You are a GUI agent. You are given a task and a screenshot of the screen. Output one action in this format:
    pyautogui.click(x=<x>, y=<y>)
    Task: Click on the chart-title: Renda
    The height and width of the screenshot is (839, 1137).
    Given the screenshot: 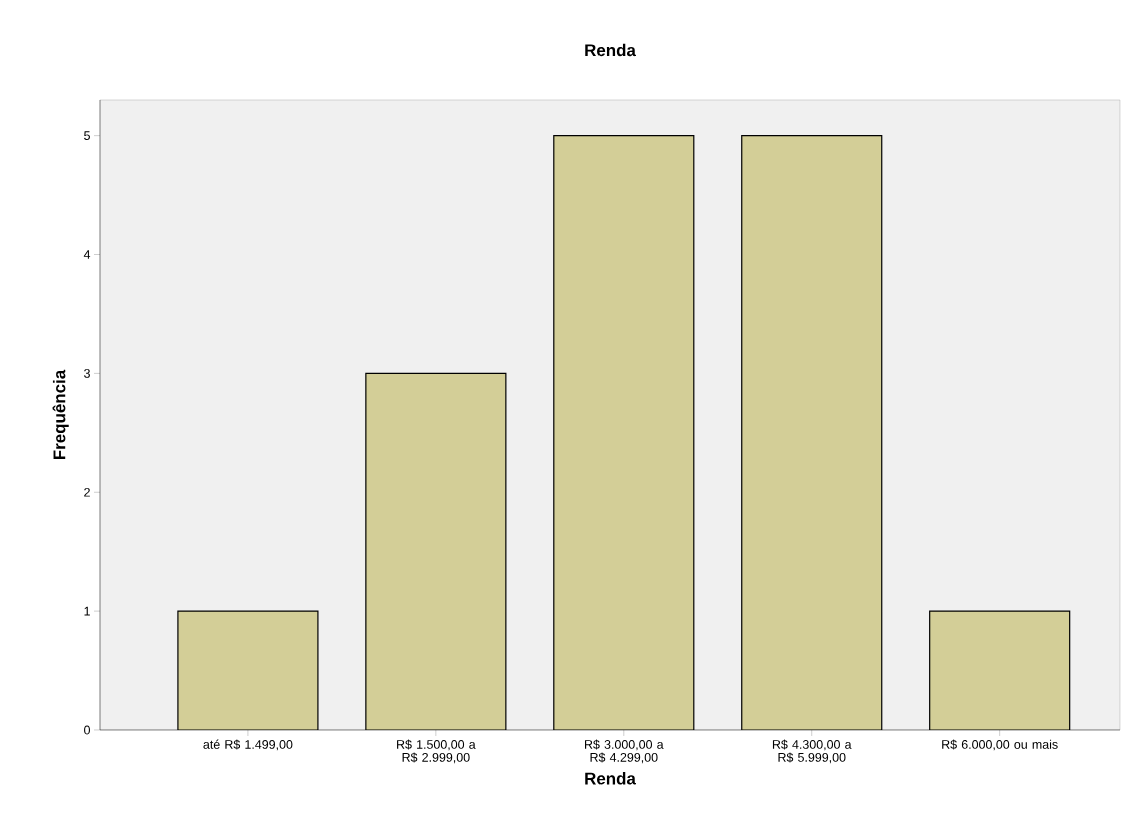 What is the action you would take?
    pyautogui.click(x=610, y=50)
    